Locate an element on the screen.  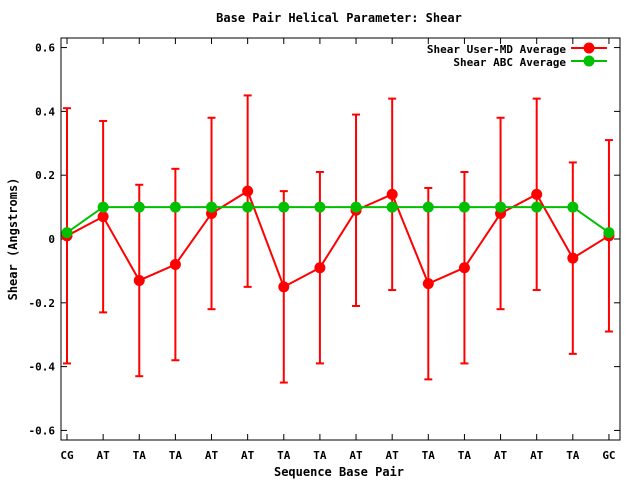
y-tick-label: 0 is located at coordinates (51, 239).